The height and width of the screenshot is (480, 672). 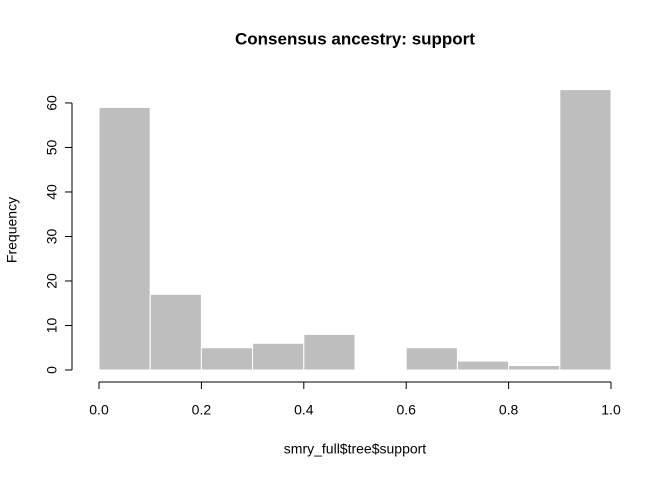 What do you see at coordinates (304, 410) in the screenshot?
I see `x-tick-label: 0.4` at bounding box center [304, 410].